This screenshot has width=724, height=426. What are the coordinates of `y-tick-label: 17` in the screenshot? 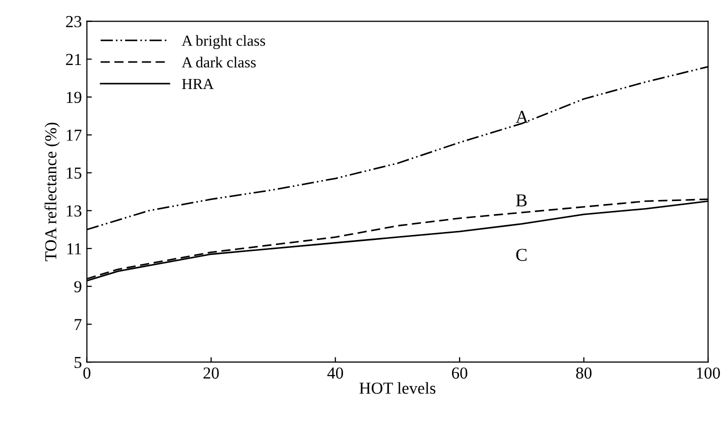 It's located at (74, 135).